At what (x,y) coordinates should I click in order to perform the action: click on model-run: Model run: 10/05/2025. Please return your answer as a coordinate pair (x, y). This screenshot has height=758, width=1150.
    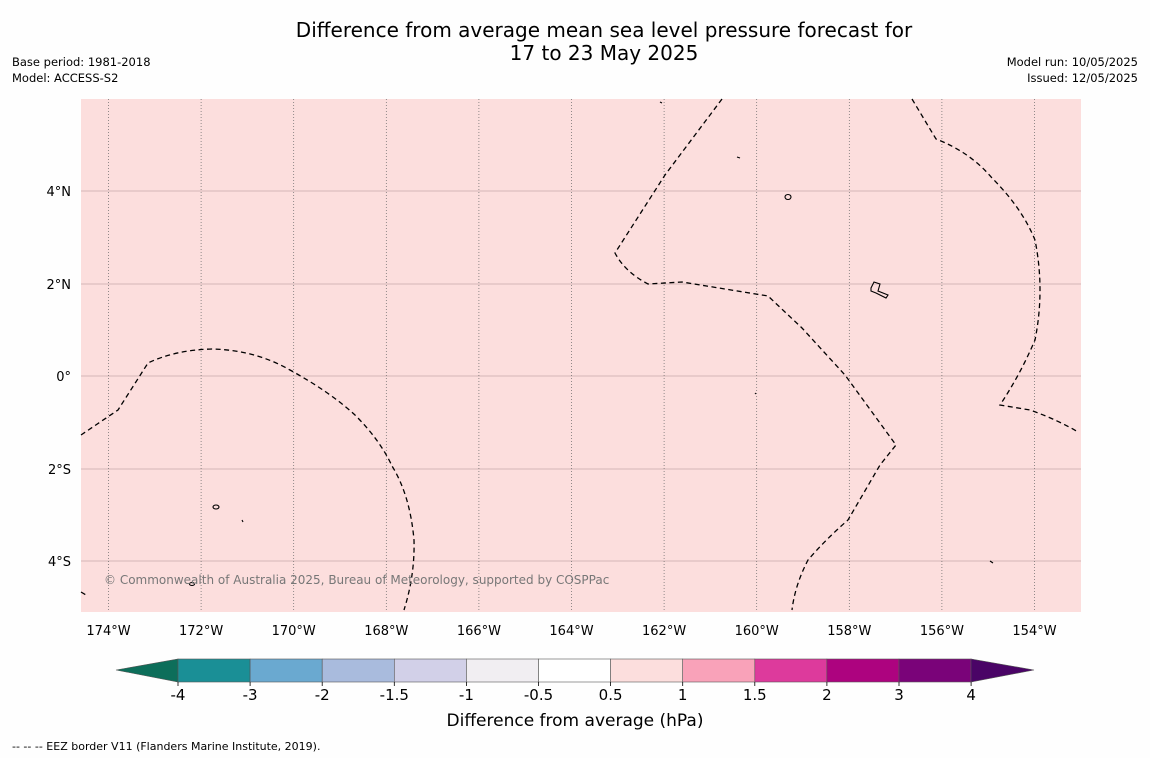
    Looking at the image, I should click on (1072, 62).